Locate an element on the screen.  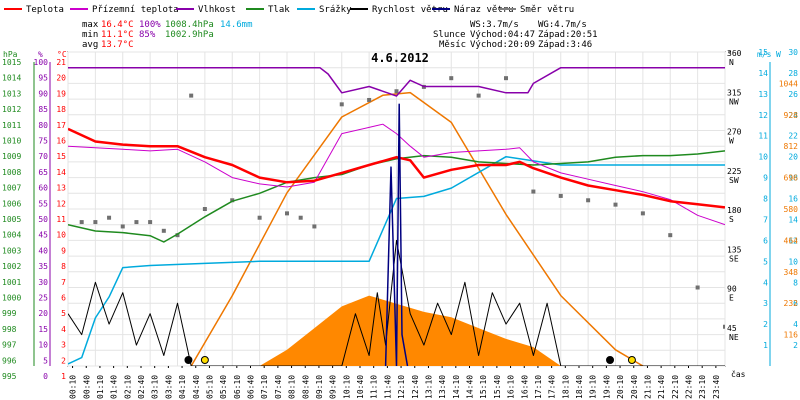
tick-hpa: 1006 is located at coordinates (11, 203).